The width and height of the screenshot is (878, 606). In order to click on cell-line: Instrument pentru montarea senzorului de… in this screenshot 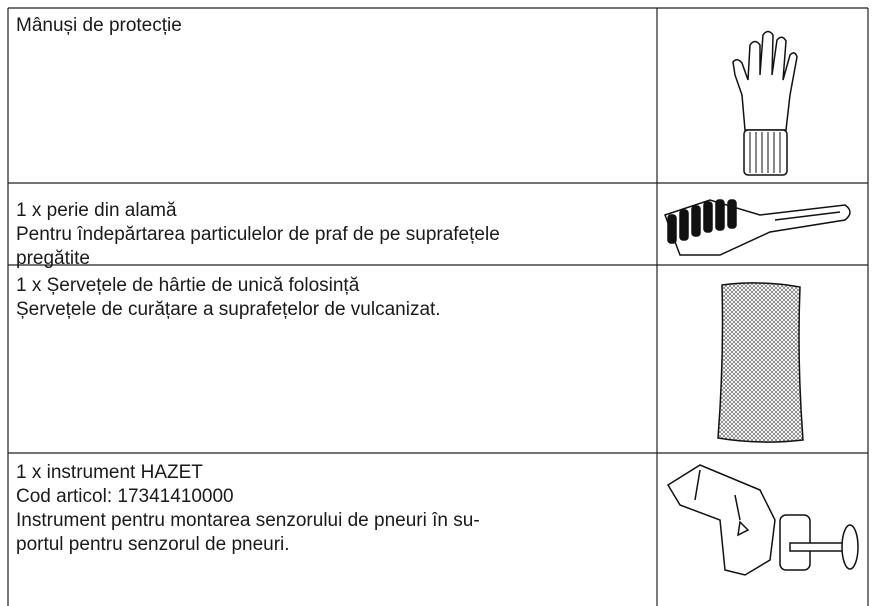, I will do `click(248, 520)`.